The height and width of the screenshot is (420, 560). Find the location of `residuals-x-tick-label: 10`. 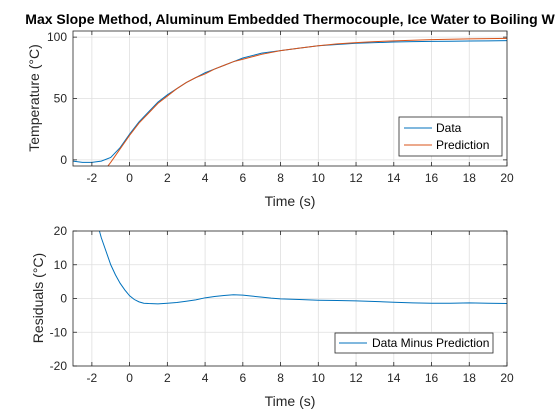

residuals-x-tick-label: 10 is located at coordinates (319, 378).